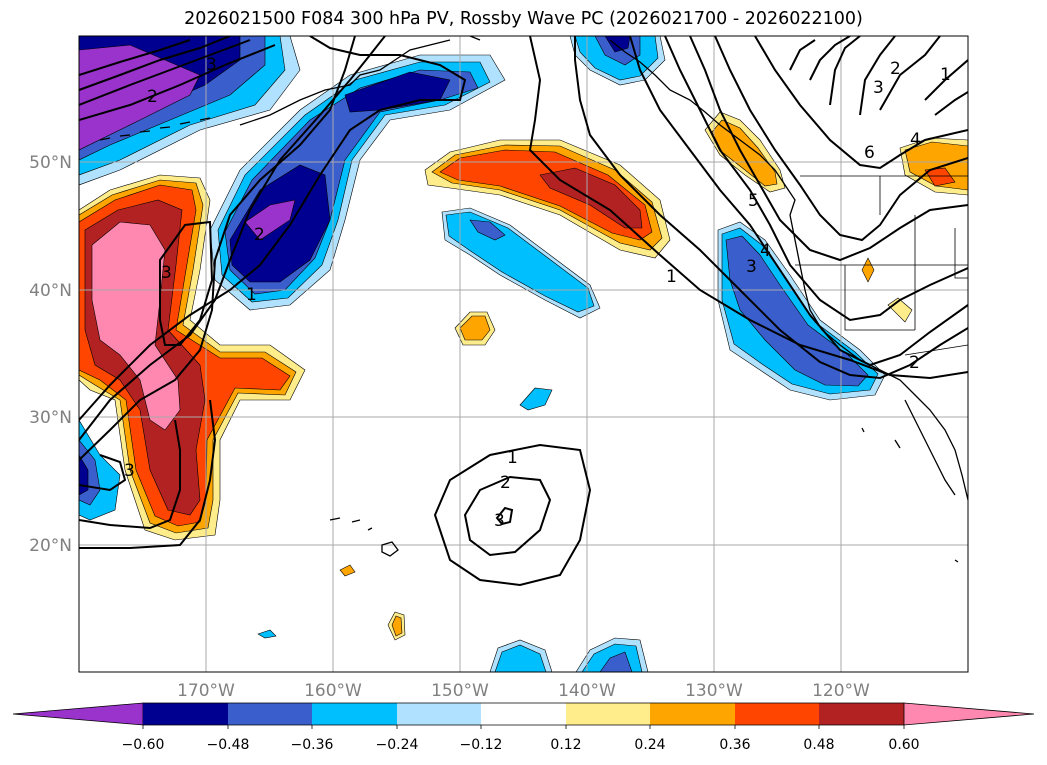  Describe the element at coordinates (228, 745) in the screenshot. I see `colorbar-label: −0.48` at that location.